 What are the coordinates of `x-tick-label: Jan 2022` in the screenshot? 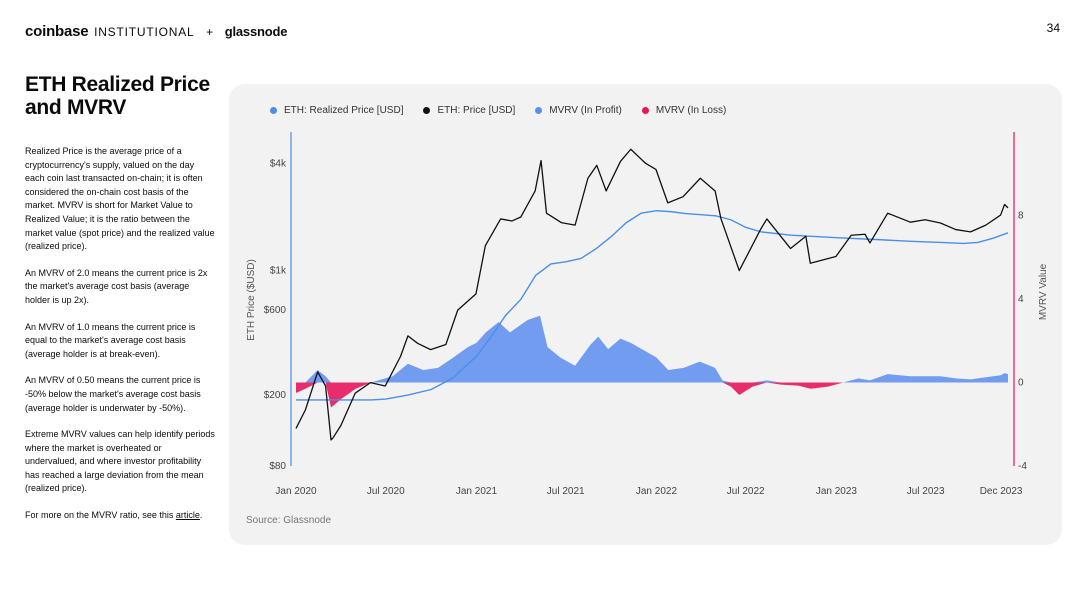 It's located at (657, 491).